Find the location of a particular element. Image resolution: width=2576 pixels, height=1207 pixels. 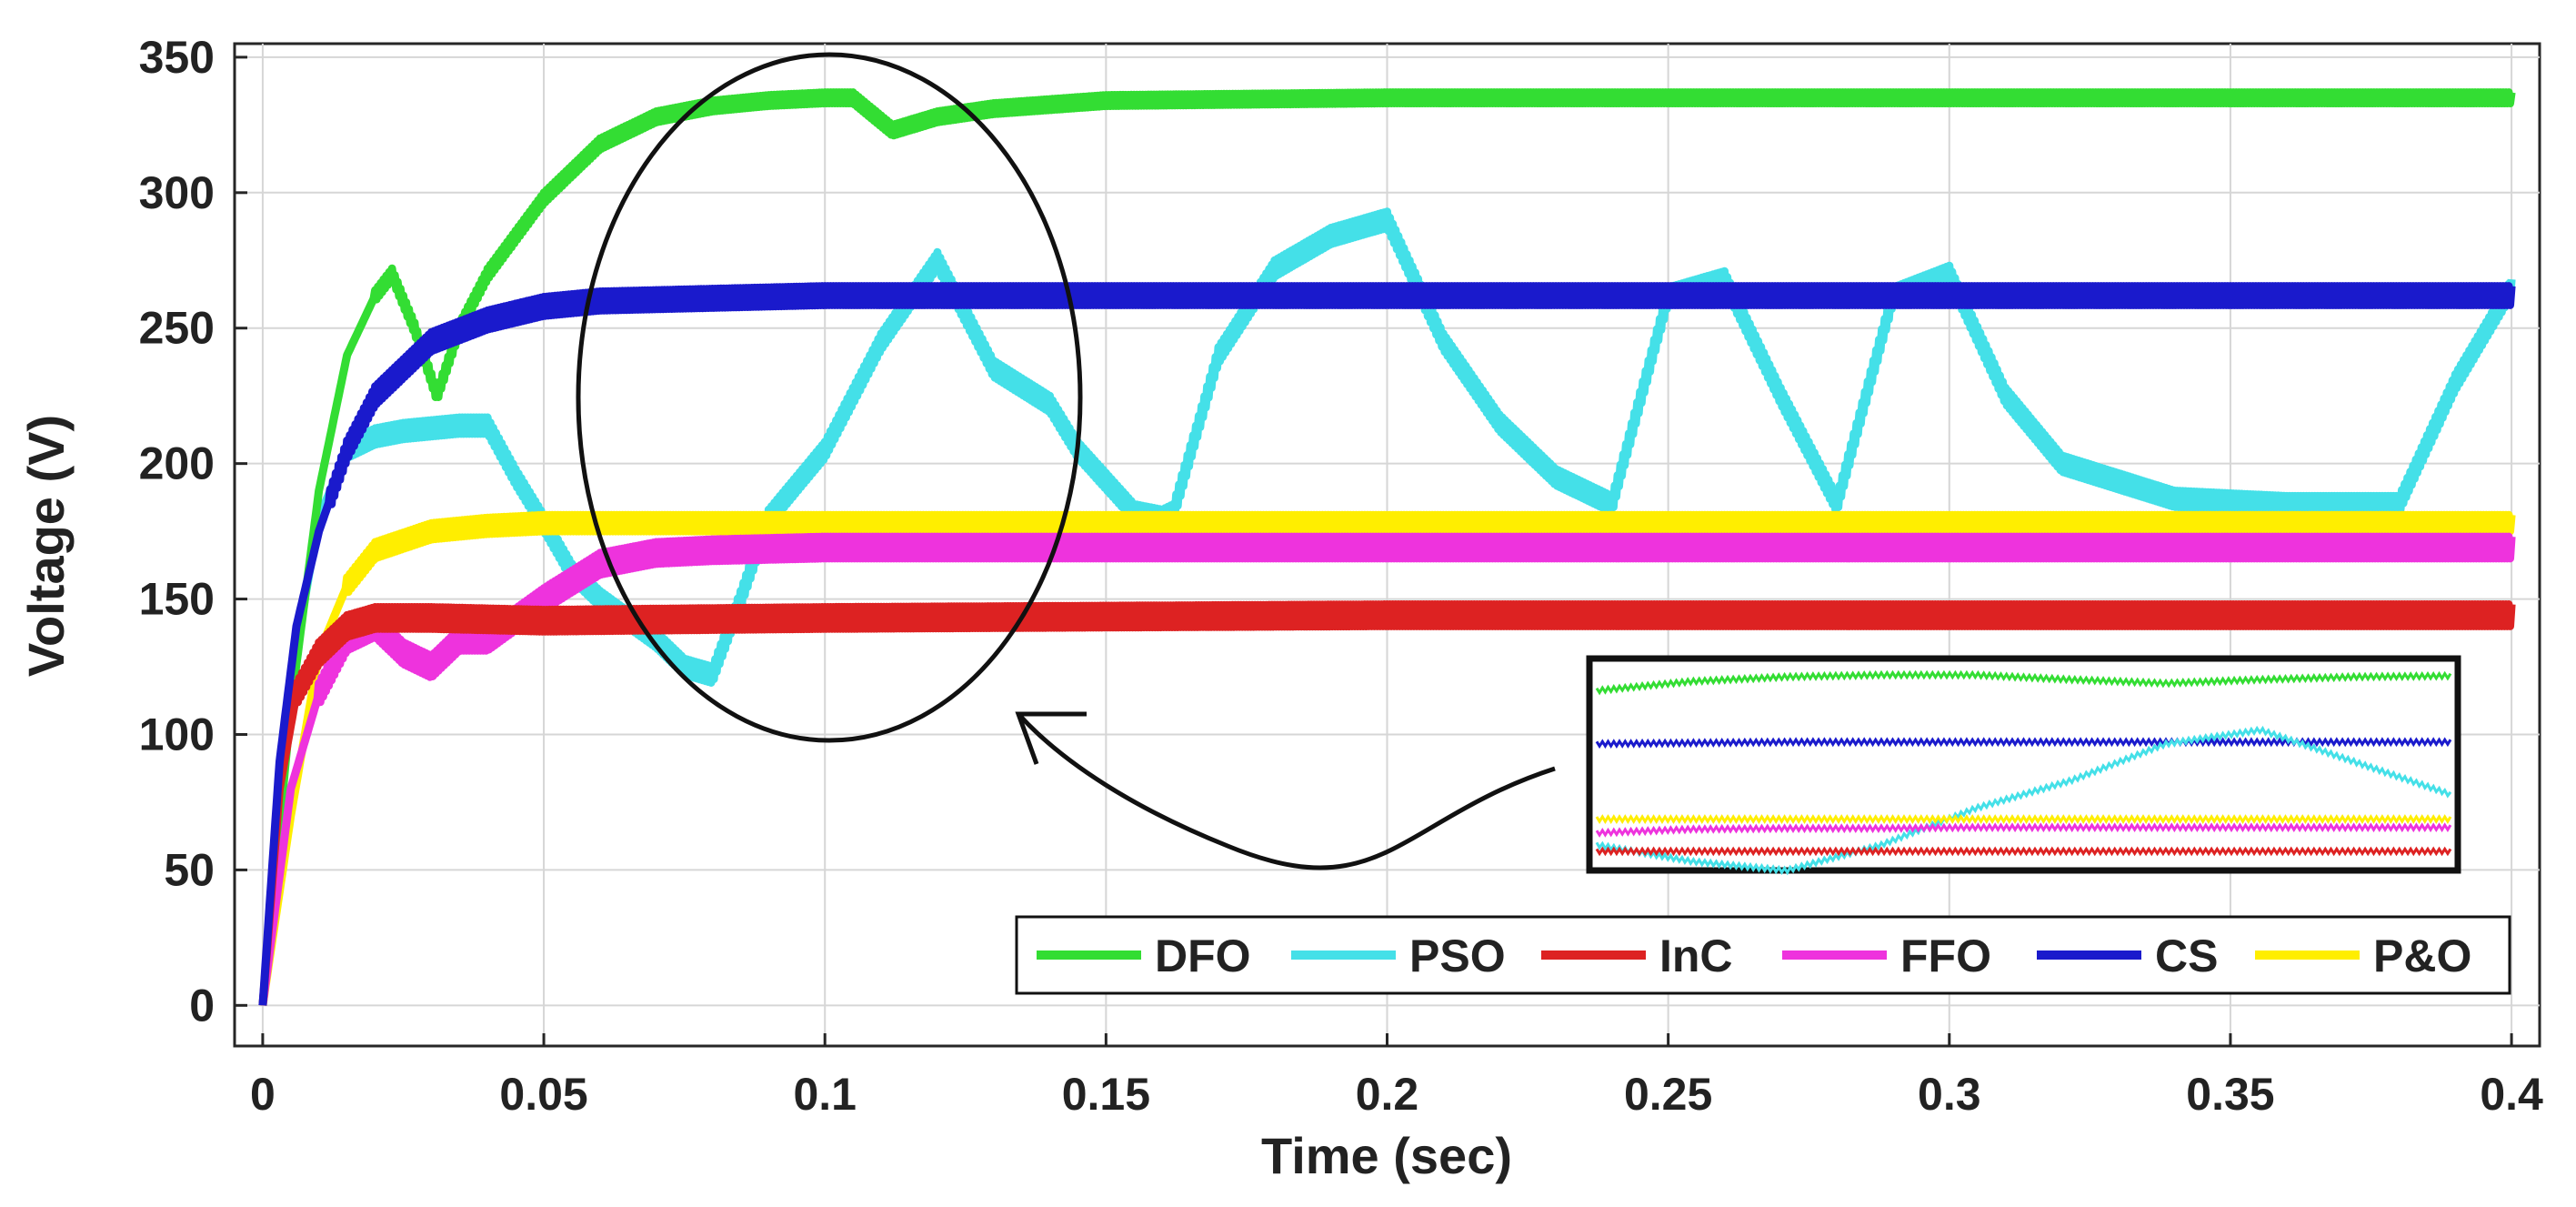

y-tick-label: 300 is located at coordinates (177, 192).